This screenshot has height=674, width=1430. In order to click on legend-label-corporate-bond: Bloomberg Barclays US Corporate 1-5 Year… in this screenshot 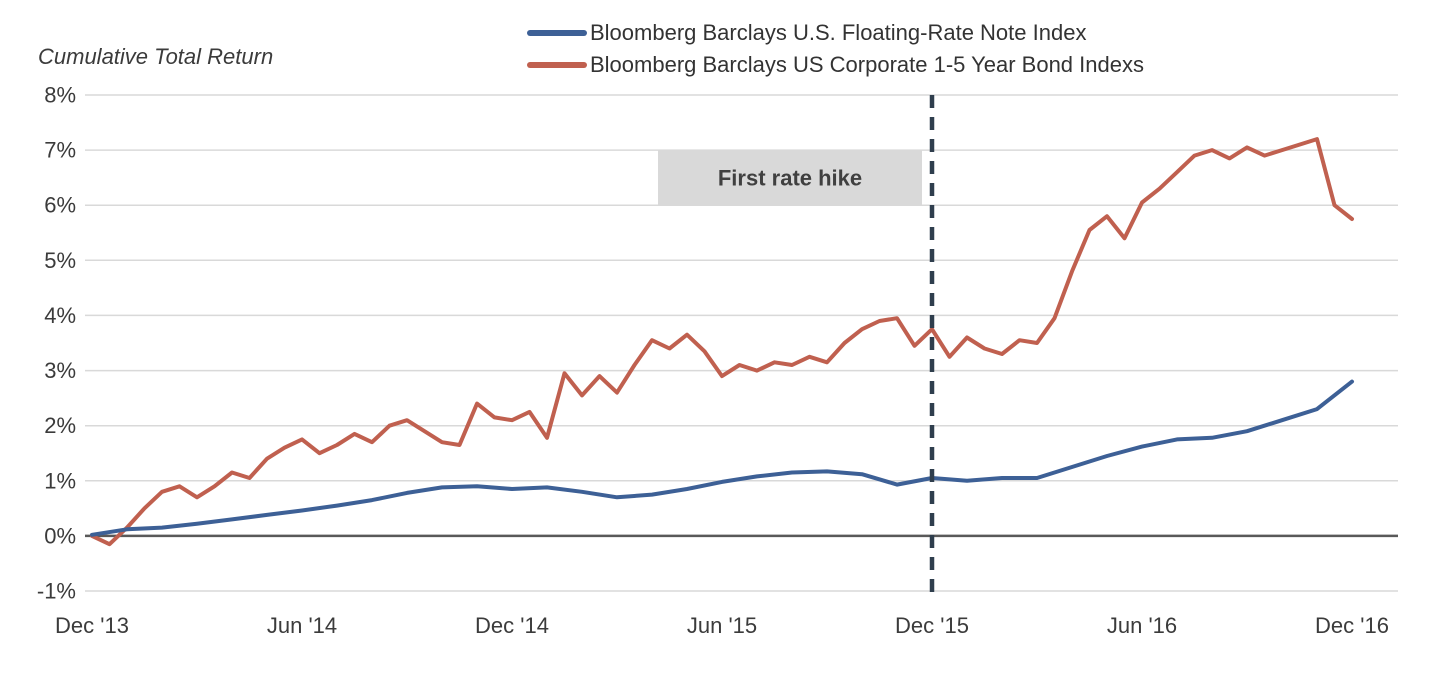, I will do `click(867, 64)`.